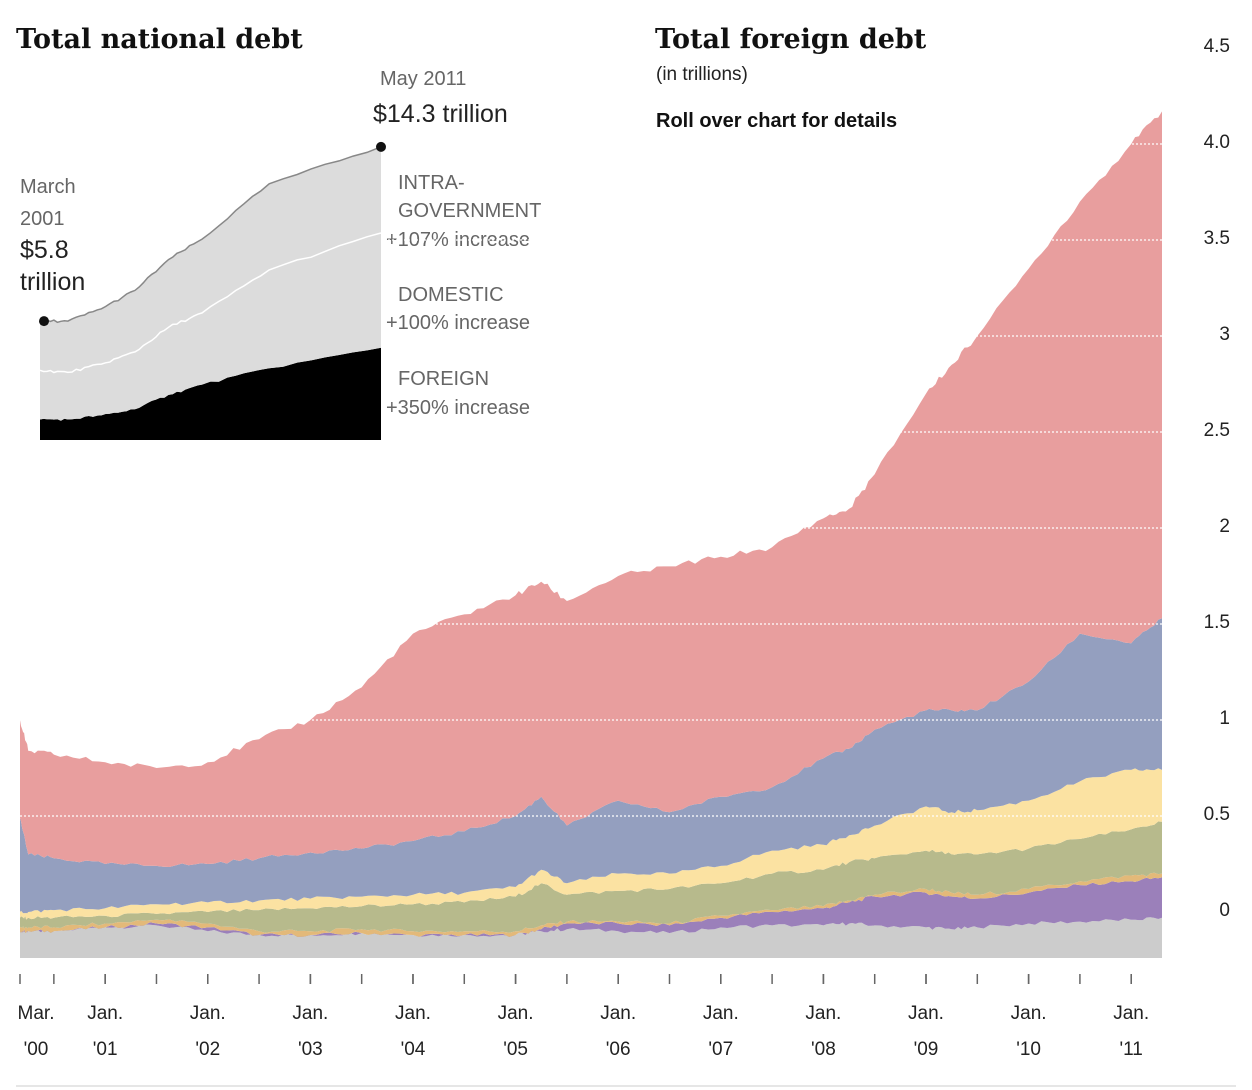  I want to click on x-tick-label: Jan. '03, so click(310, 1031).